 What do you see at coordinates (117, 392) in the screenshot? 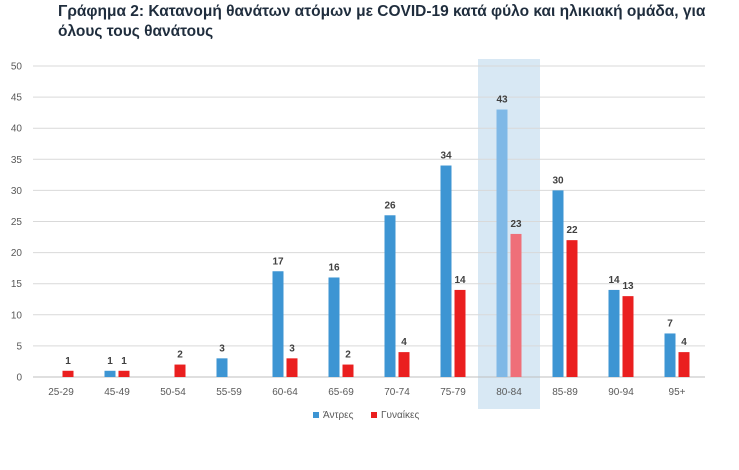
I see `x-tick-label: 45-49` at bounding box center [117, 392].